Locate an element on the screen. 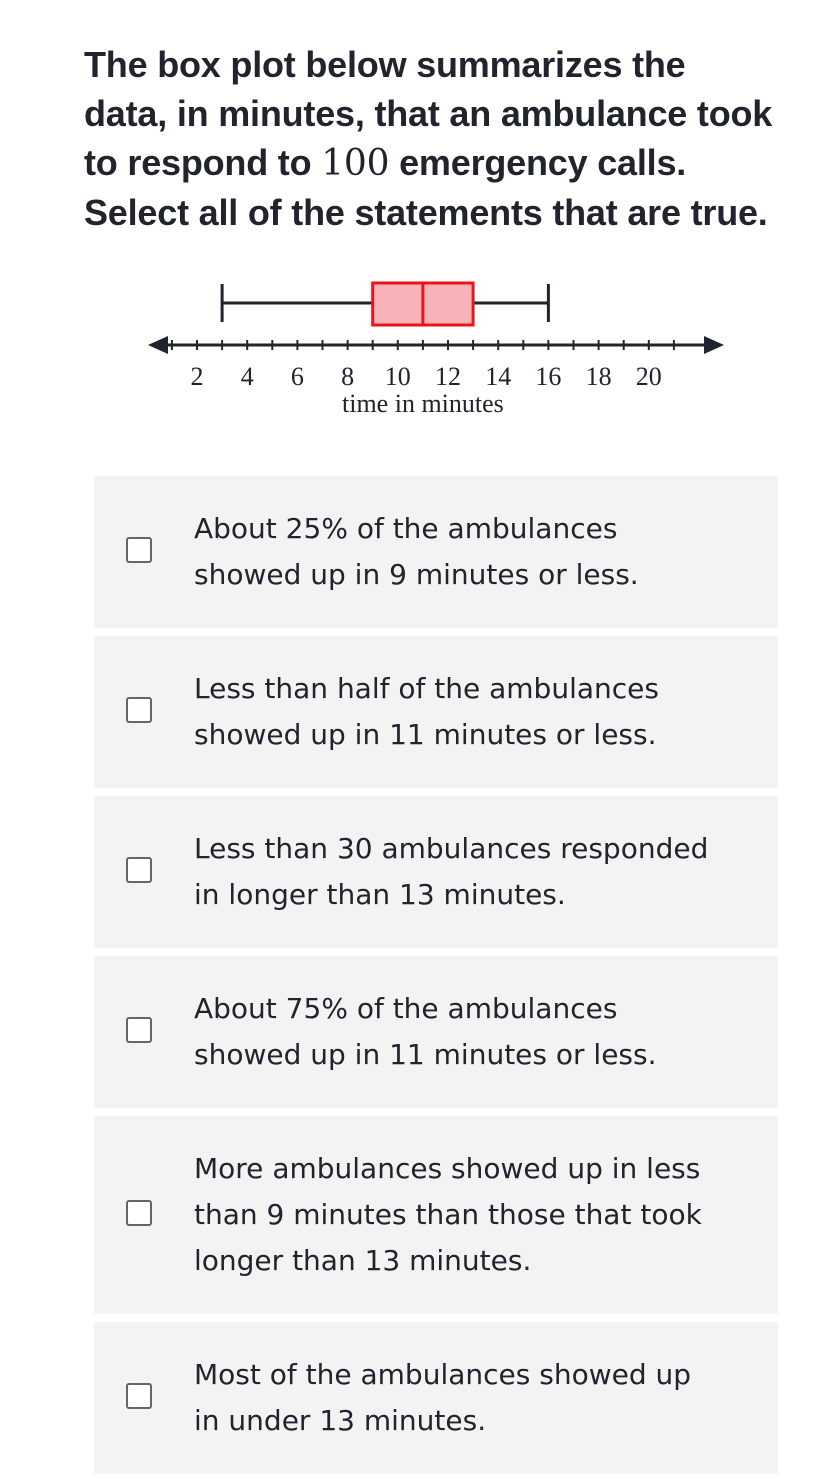 This screenshot has height=1484, width=835. question-line-3: to respond to 100 emergency calls. is located at coordinates (444, 163).